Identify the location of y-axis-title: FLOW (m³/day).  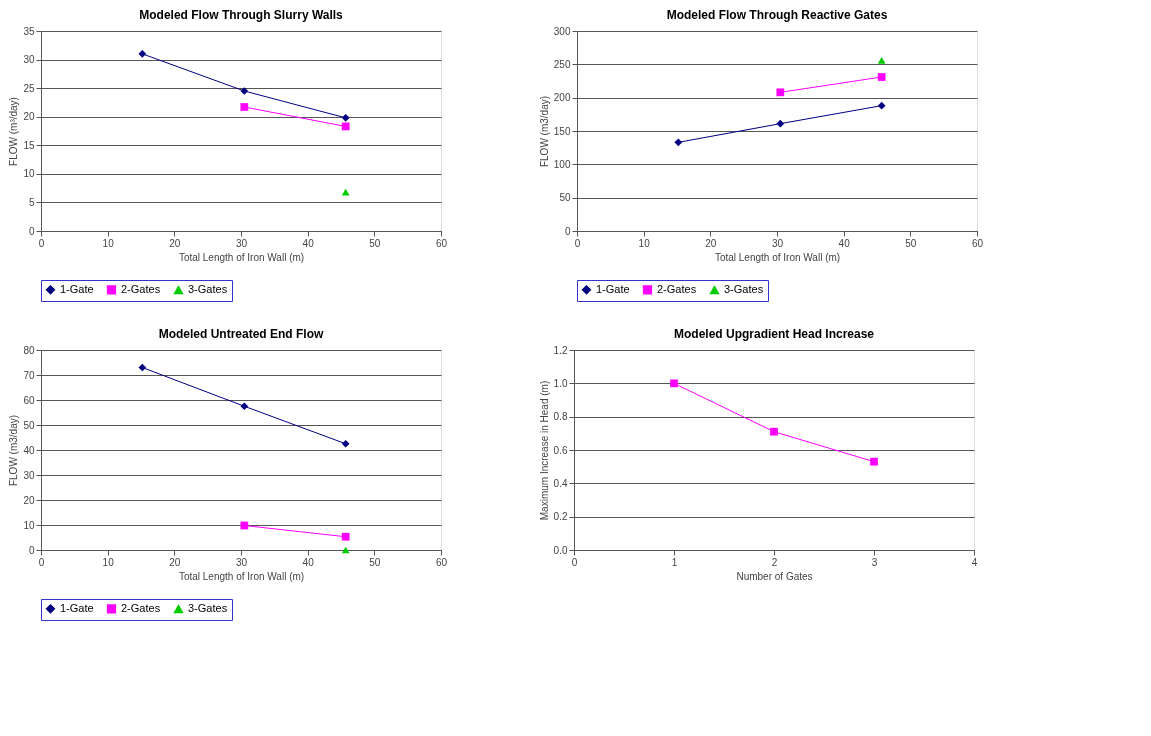
(14, 131).